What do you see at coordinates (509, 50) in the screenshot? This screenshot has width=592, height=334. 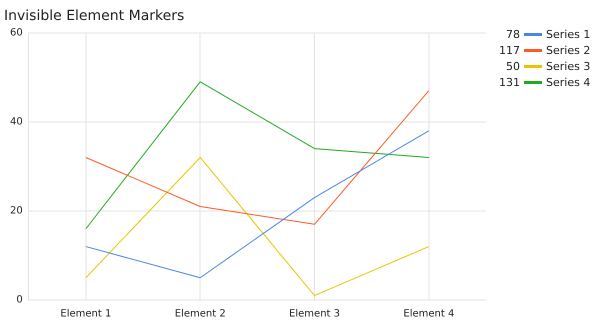 I see `text: 117` at bounding box center [509, 50].